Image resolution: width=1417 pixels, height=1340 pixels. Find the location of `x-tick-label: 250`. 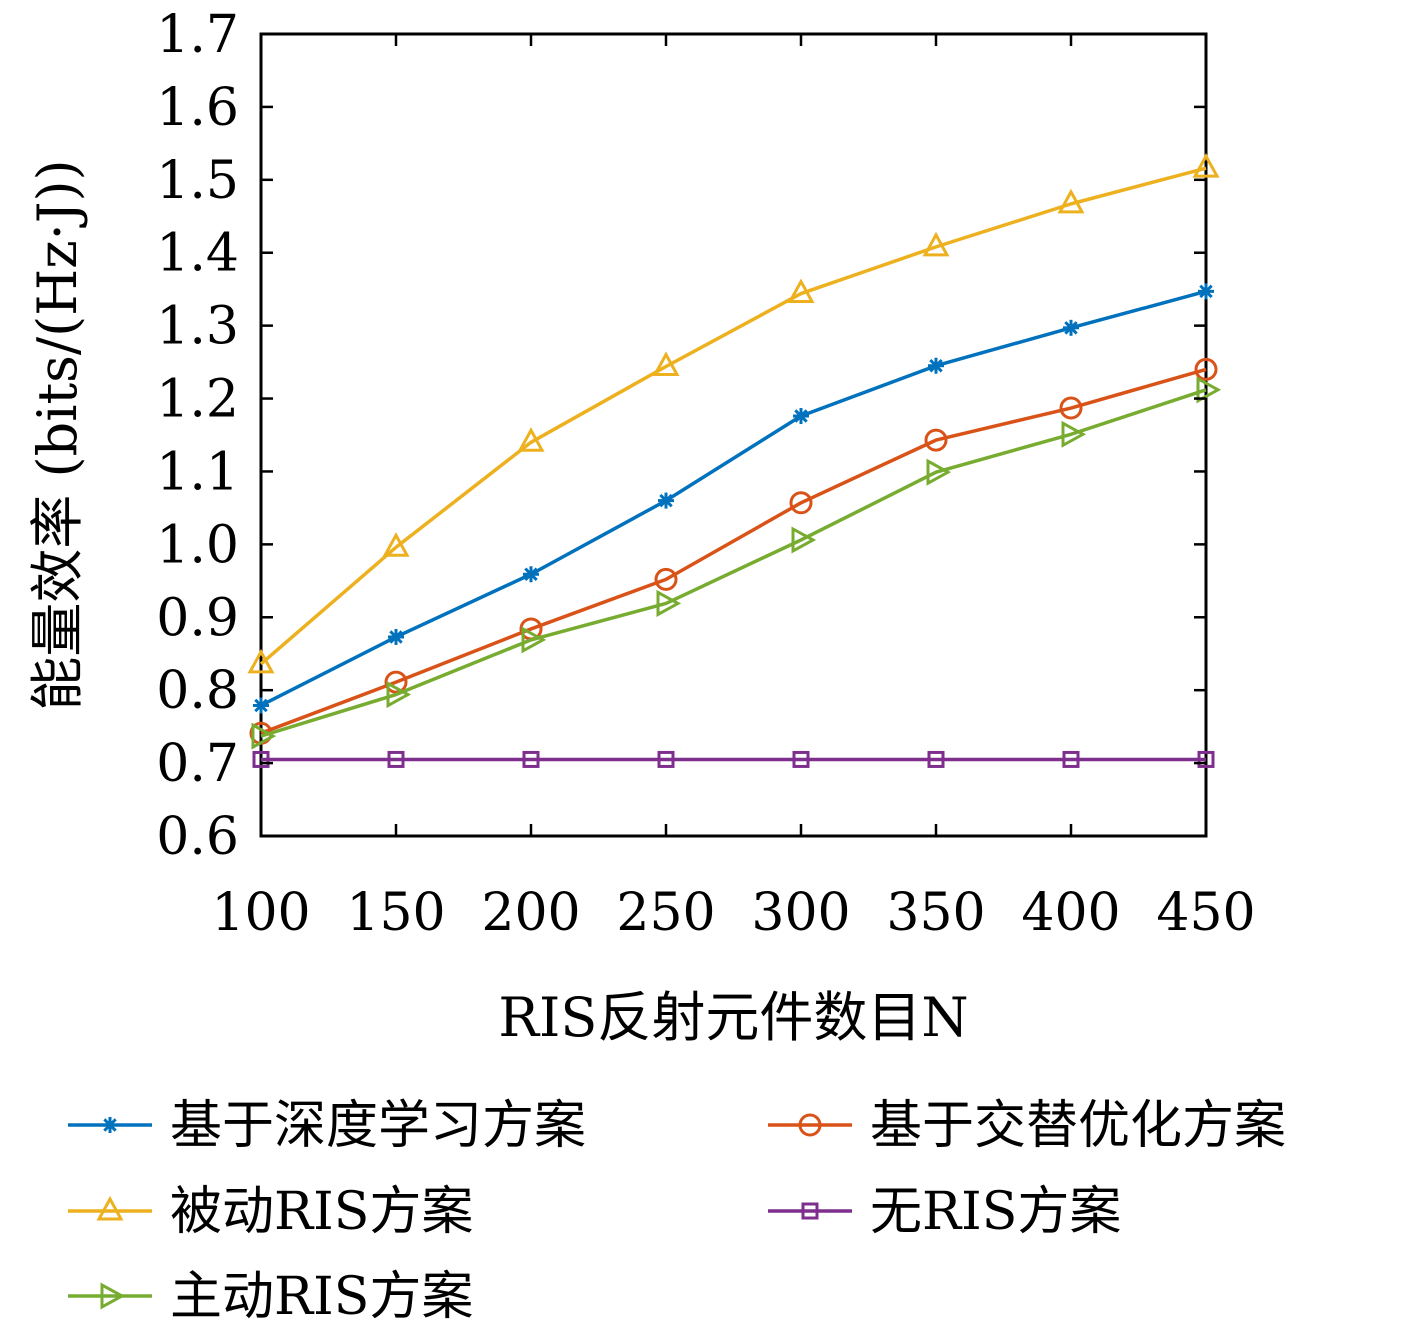

x-tick-label: 250 is located at coordinates (665, 913).